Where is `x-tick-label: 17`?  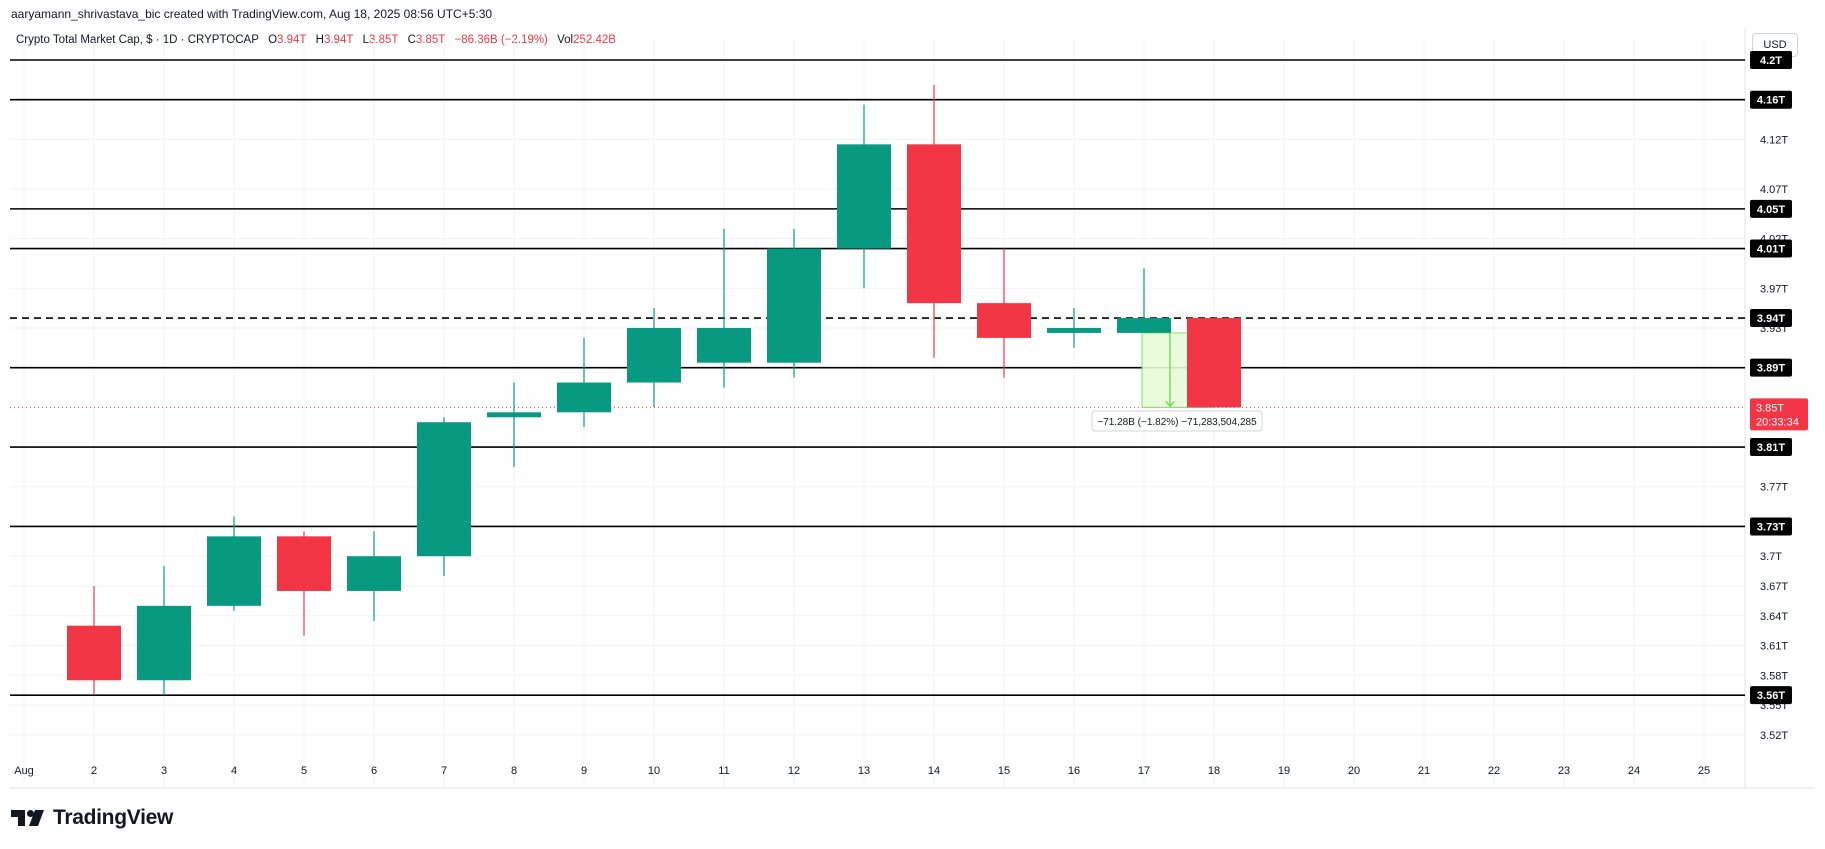
x-tick-label: 17 is located at coordinates (1144, 771).